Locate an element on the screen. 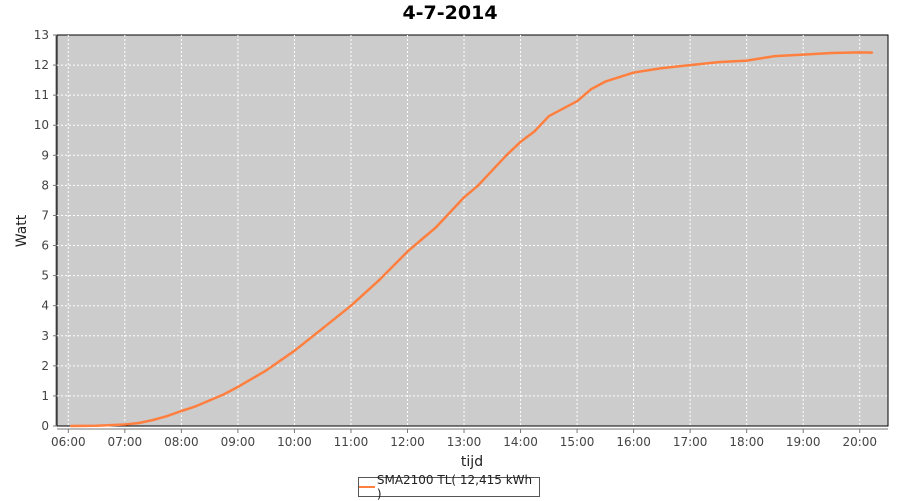 This screenshot has height=501, width=900. x-tick-label: 16:00 is located at coordinates (633, 442).